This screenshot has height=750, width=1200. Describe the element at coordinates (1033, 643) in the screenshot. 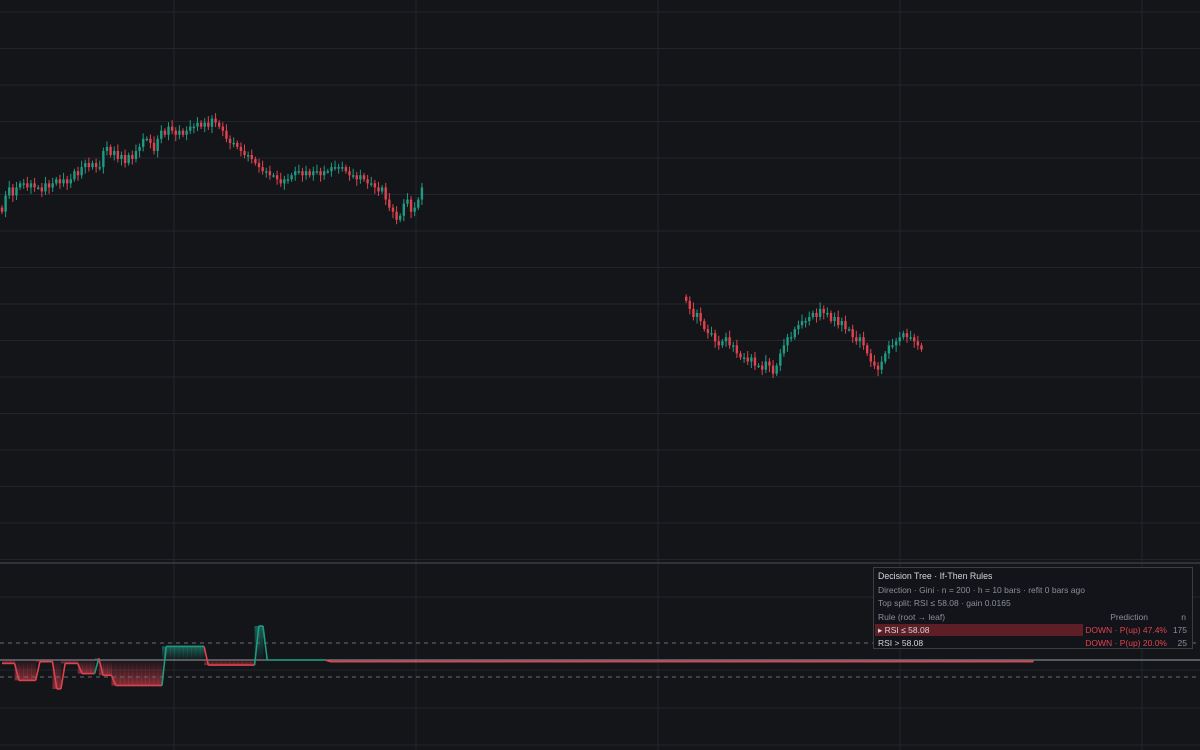

I see `rule-row: RSI > 58.08 DOWN · P(up) 20.0% 25` at that location.